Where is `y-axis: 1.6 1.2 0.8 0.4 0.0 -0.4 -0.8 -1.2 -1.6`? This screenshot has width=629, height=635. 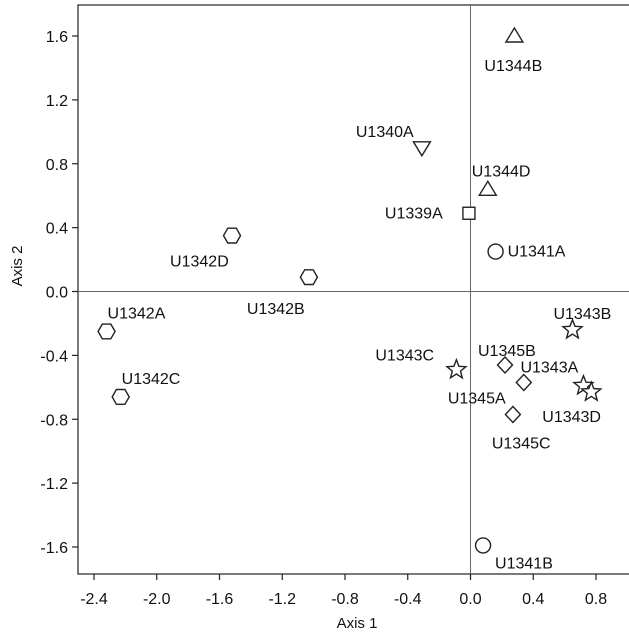
y-axis: 1.6 1.2 0.8 0.4 0.0 -0.4 -0.8 -1.2 -1.6 is located at coordinates (59, 293).